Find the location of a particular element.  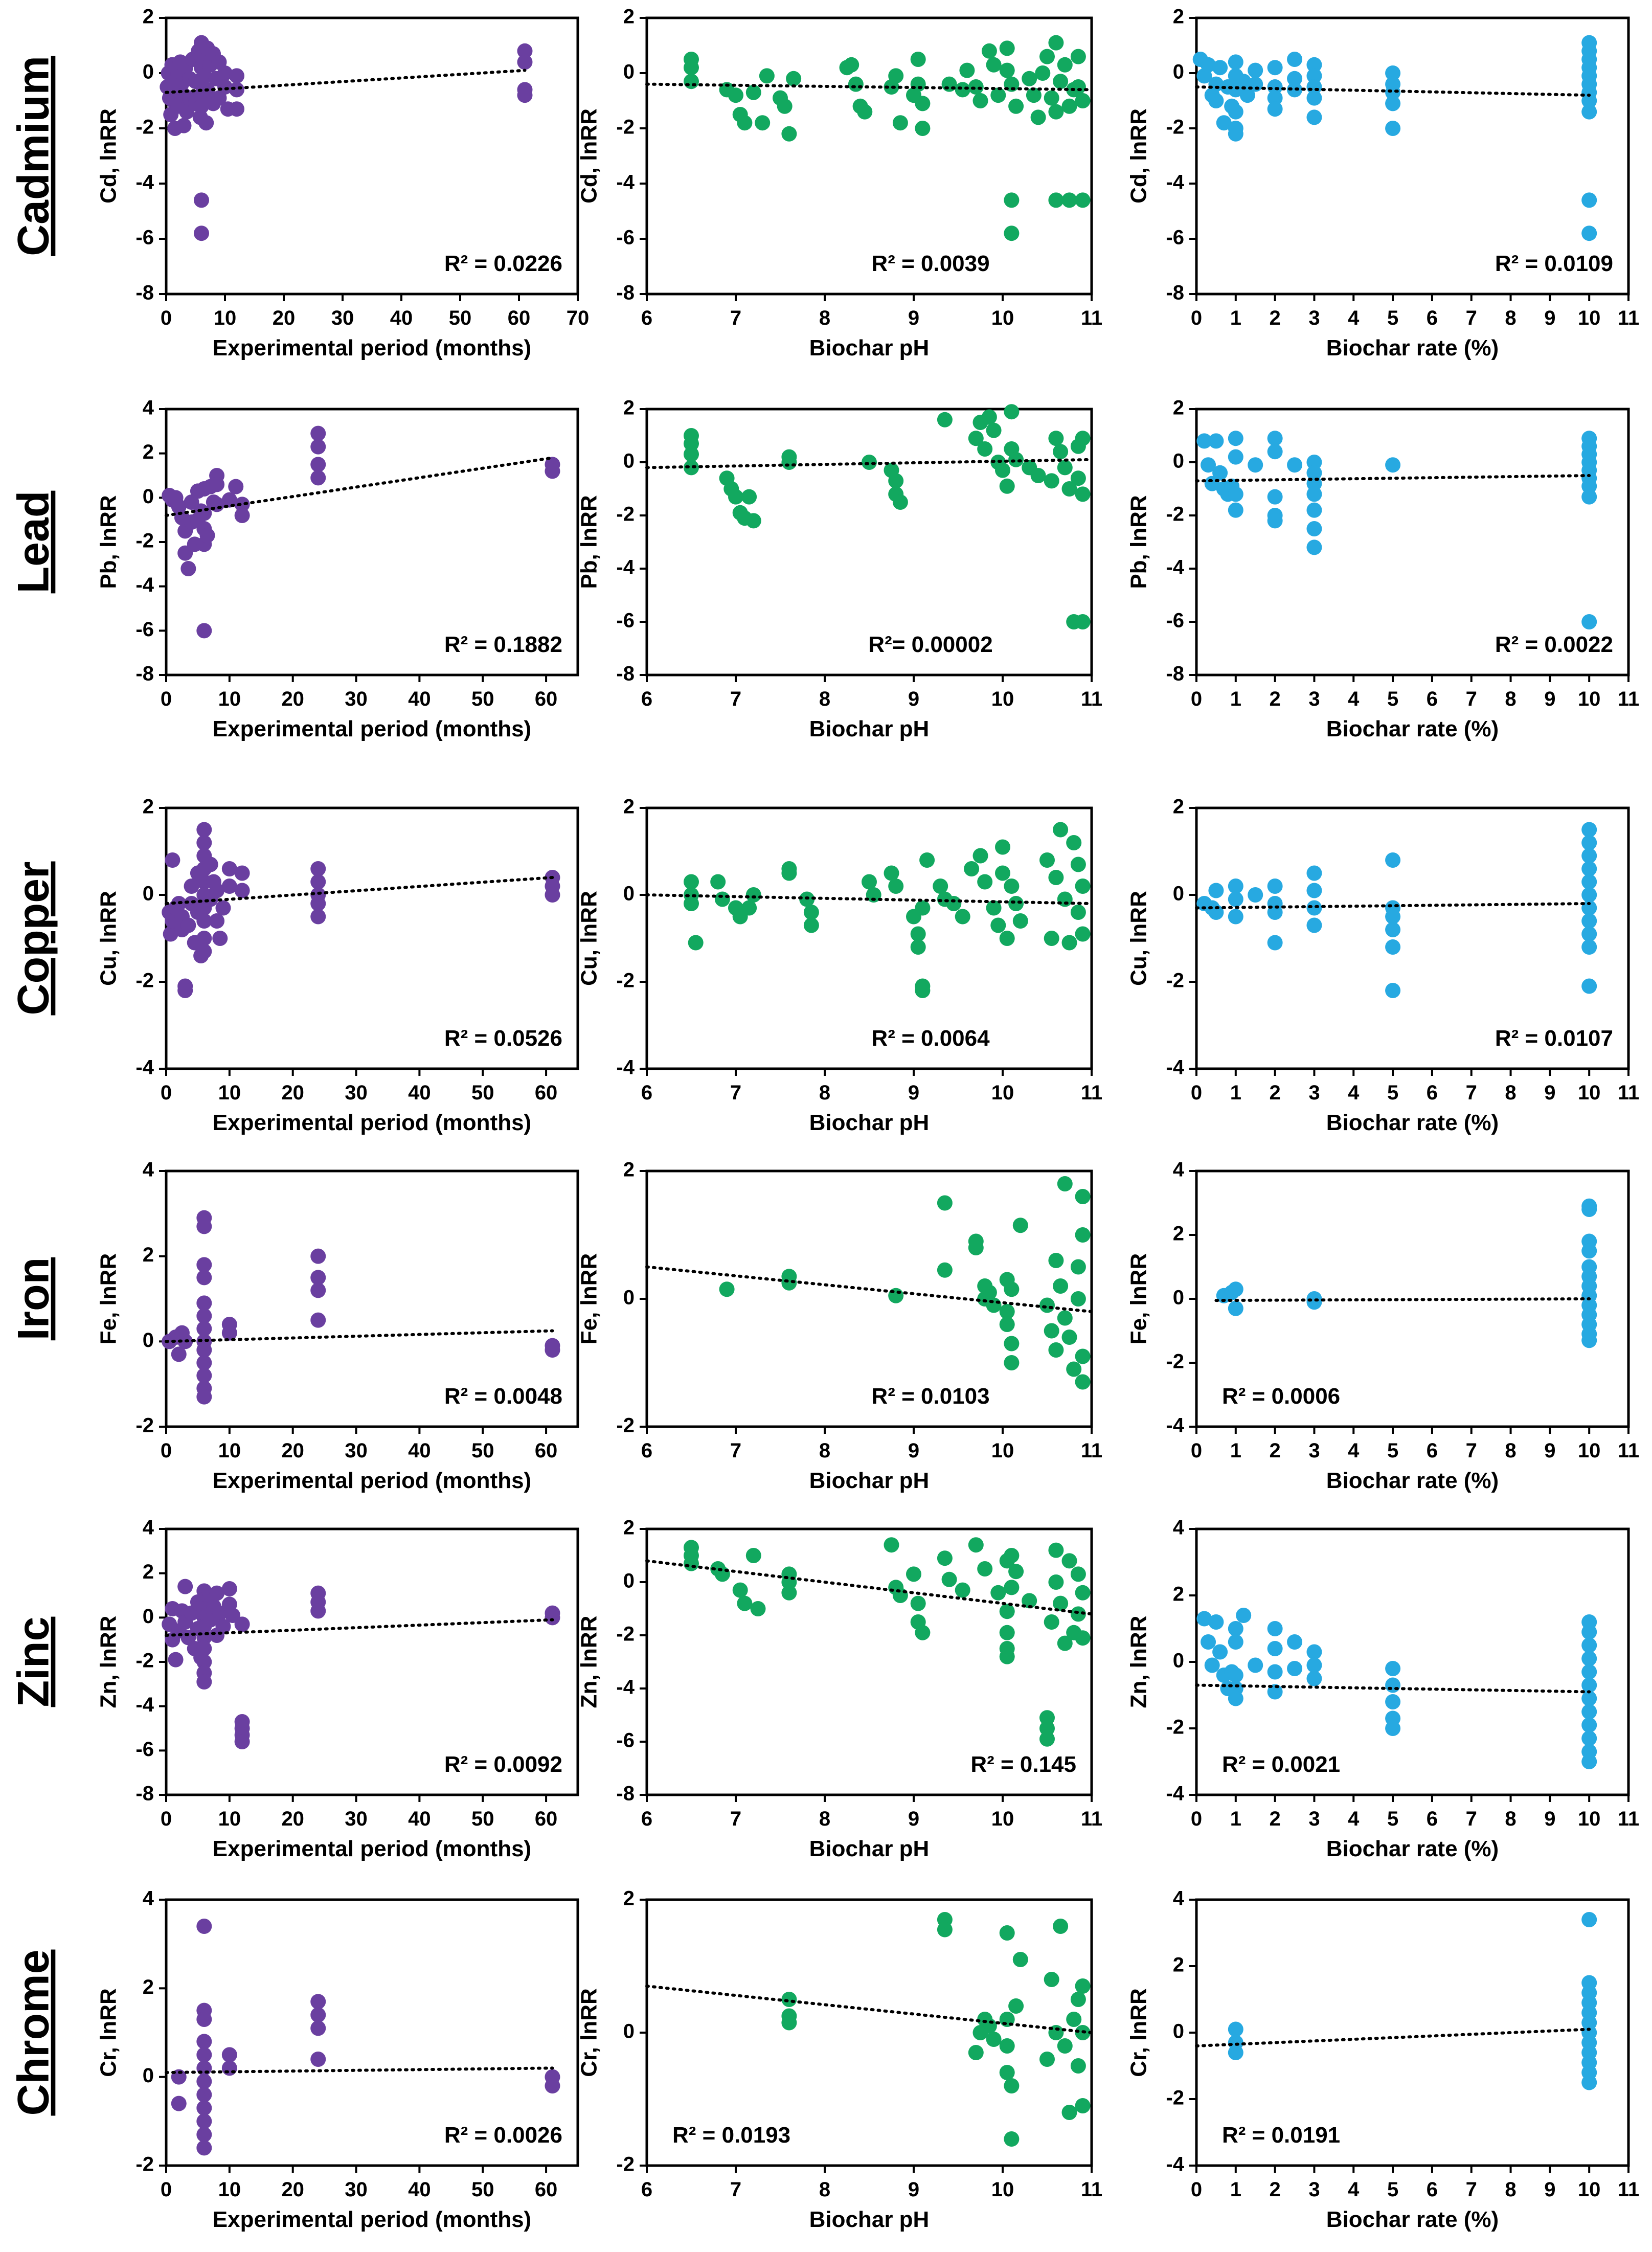

x-tick-label: 50 is located at coordinates (460, 318).